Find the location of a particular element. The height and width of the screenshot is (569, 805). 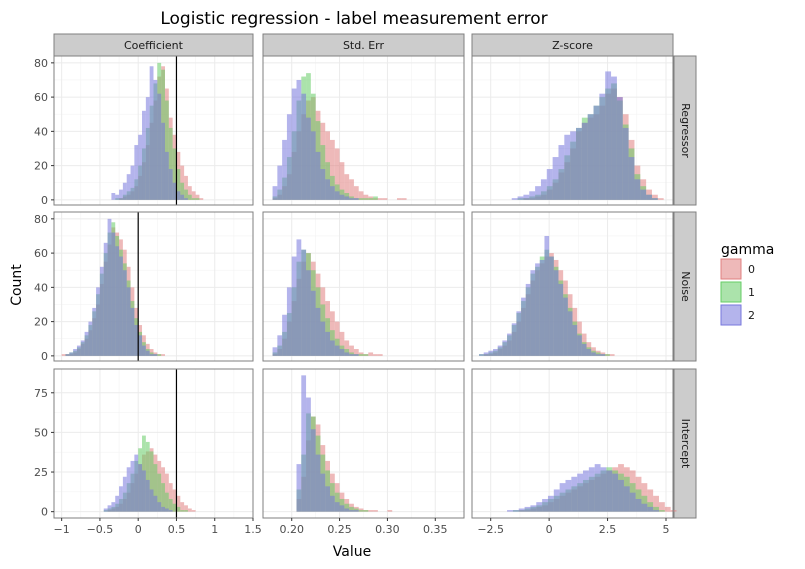

y-axis-label: Count is located at coordinates (17, 285).